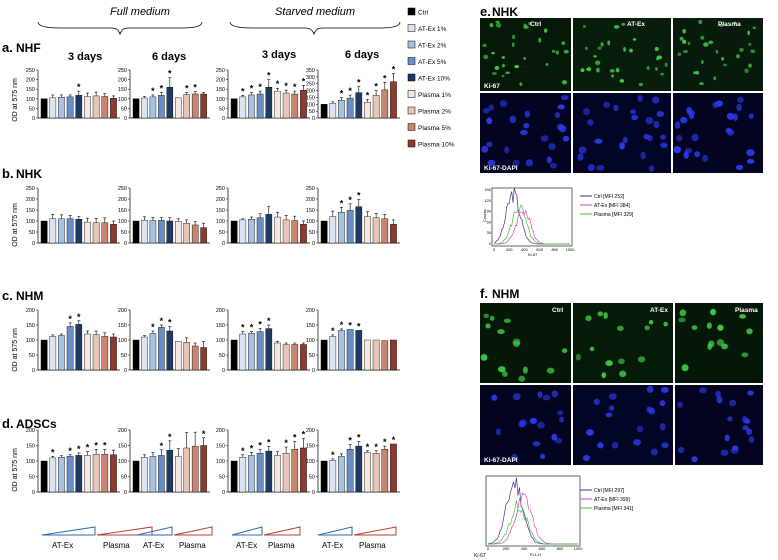 The image size is (778, 560). Describe the element at coordinates (622, 133) in the screenshot. I see `micro-e-dapi-atex` at that location.